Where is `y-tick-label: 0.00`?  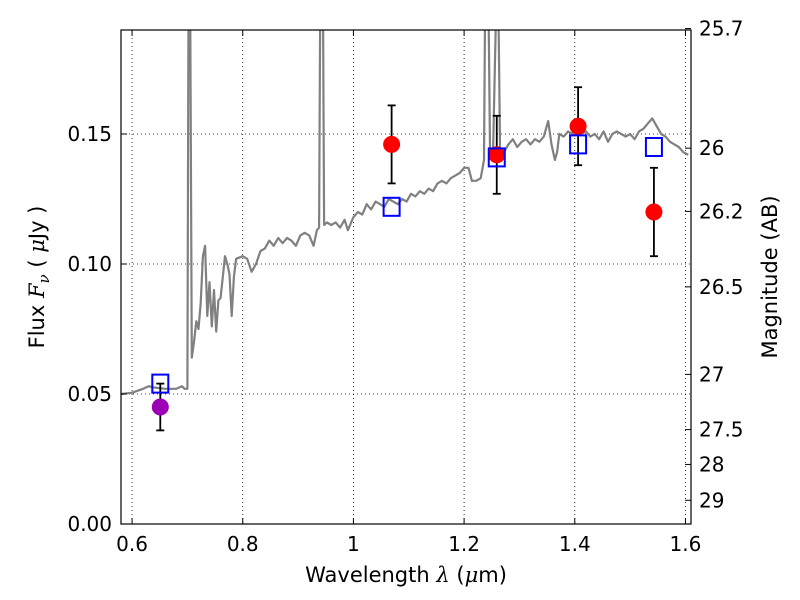
y-tick-label: 0.00 is located at coordinates (89, 524).